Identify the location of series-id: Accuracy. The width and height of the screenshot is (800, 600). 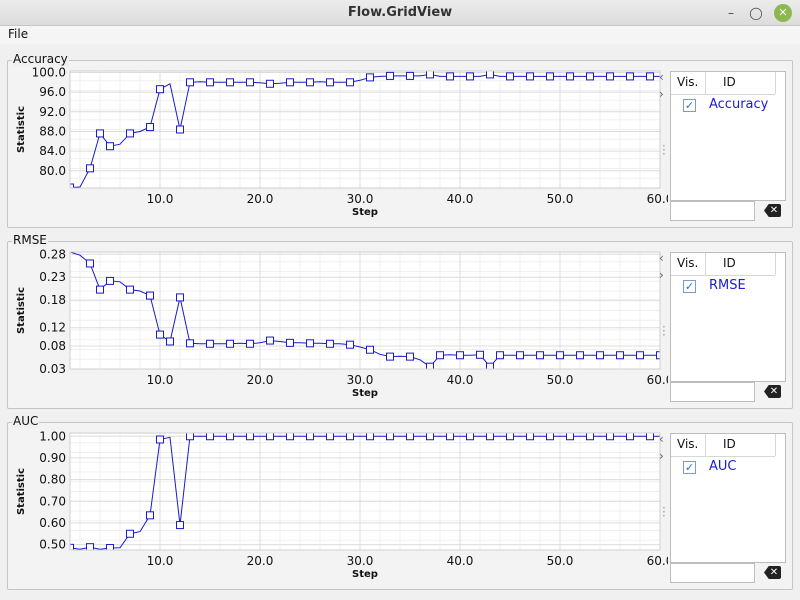
(739, 104).